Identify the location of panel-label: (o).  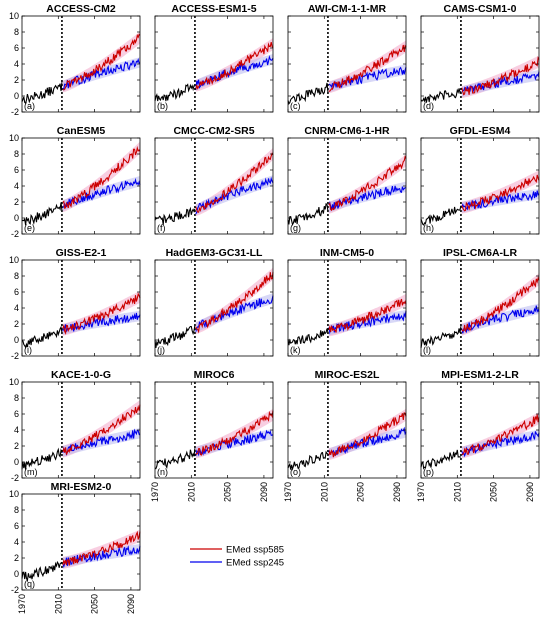
(295, 472).